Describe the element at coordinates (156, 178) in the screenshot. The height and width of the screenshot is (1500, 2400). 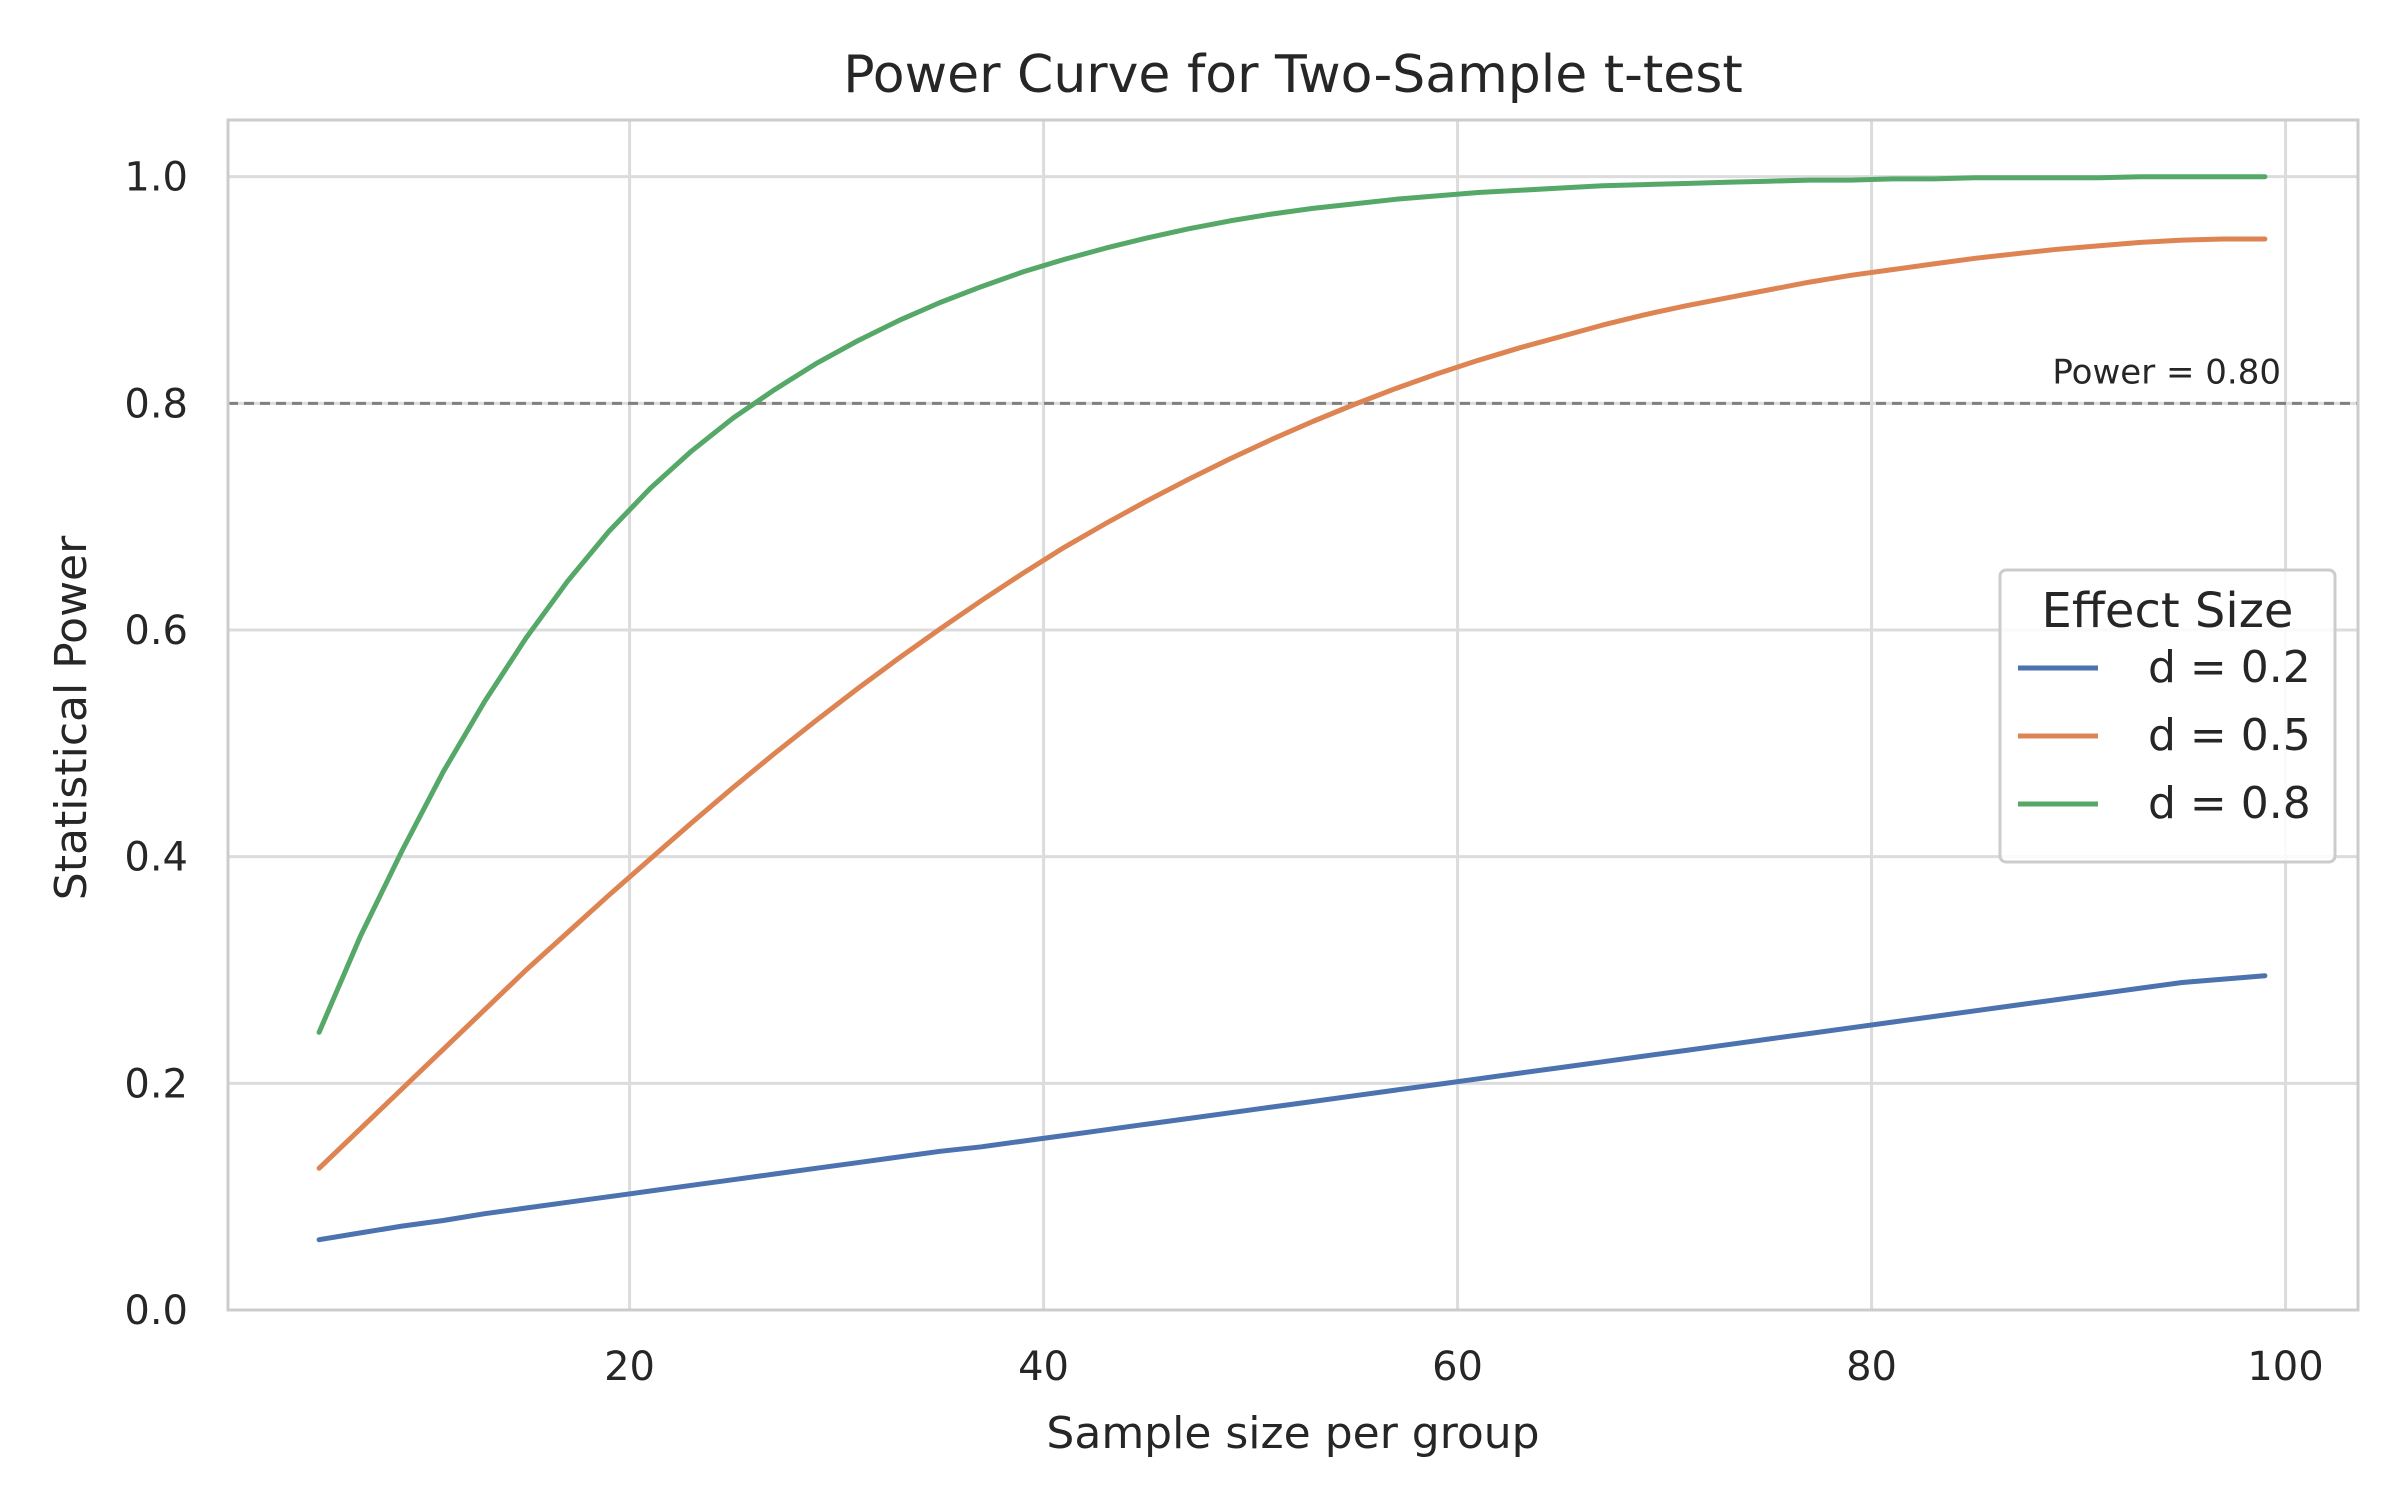
I see `y-tick-label: 1.0` at that location.